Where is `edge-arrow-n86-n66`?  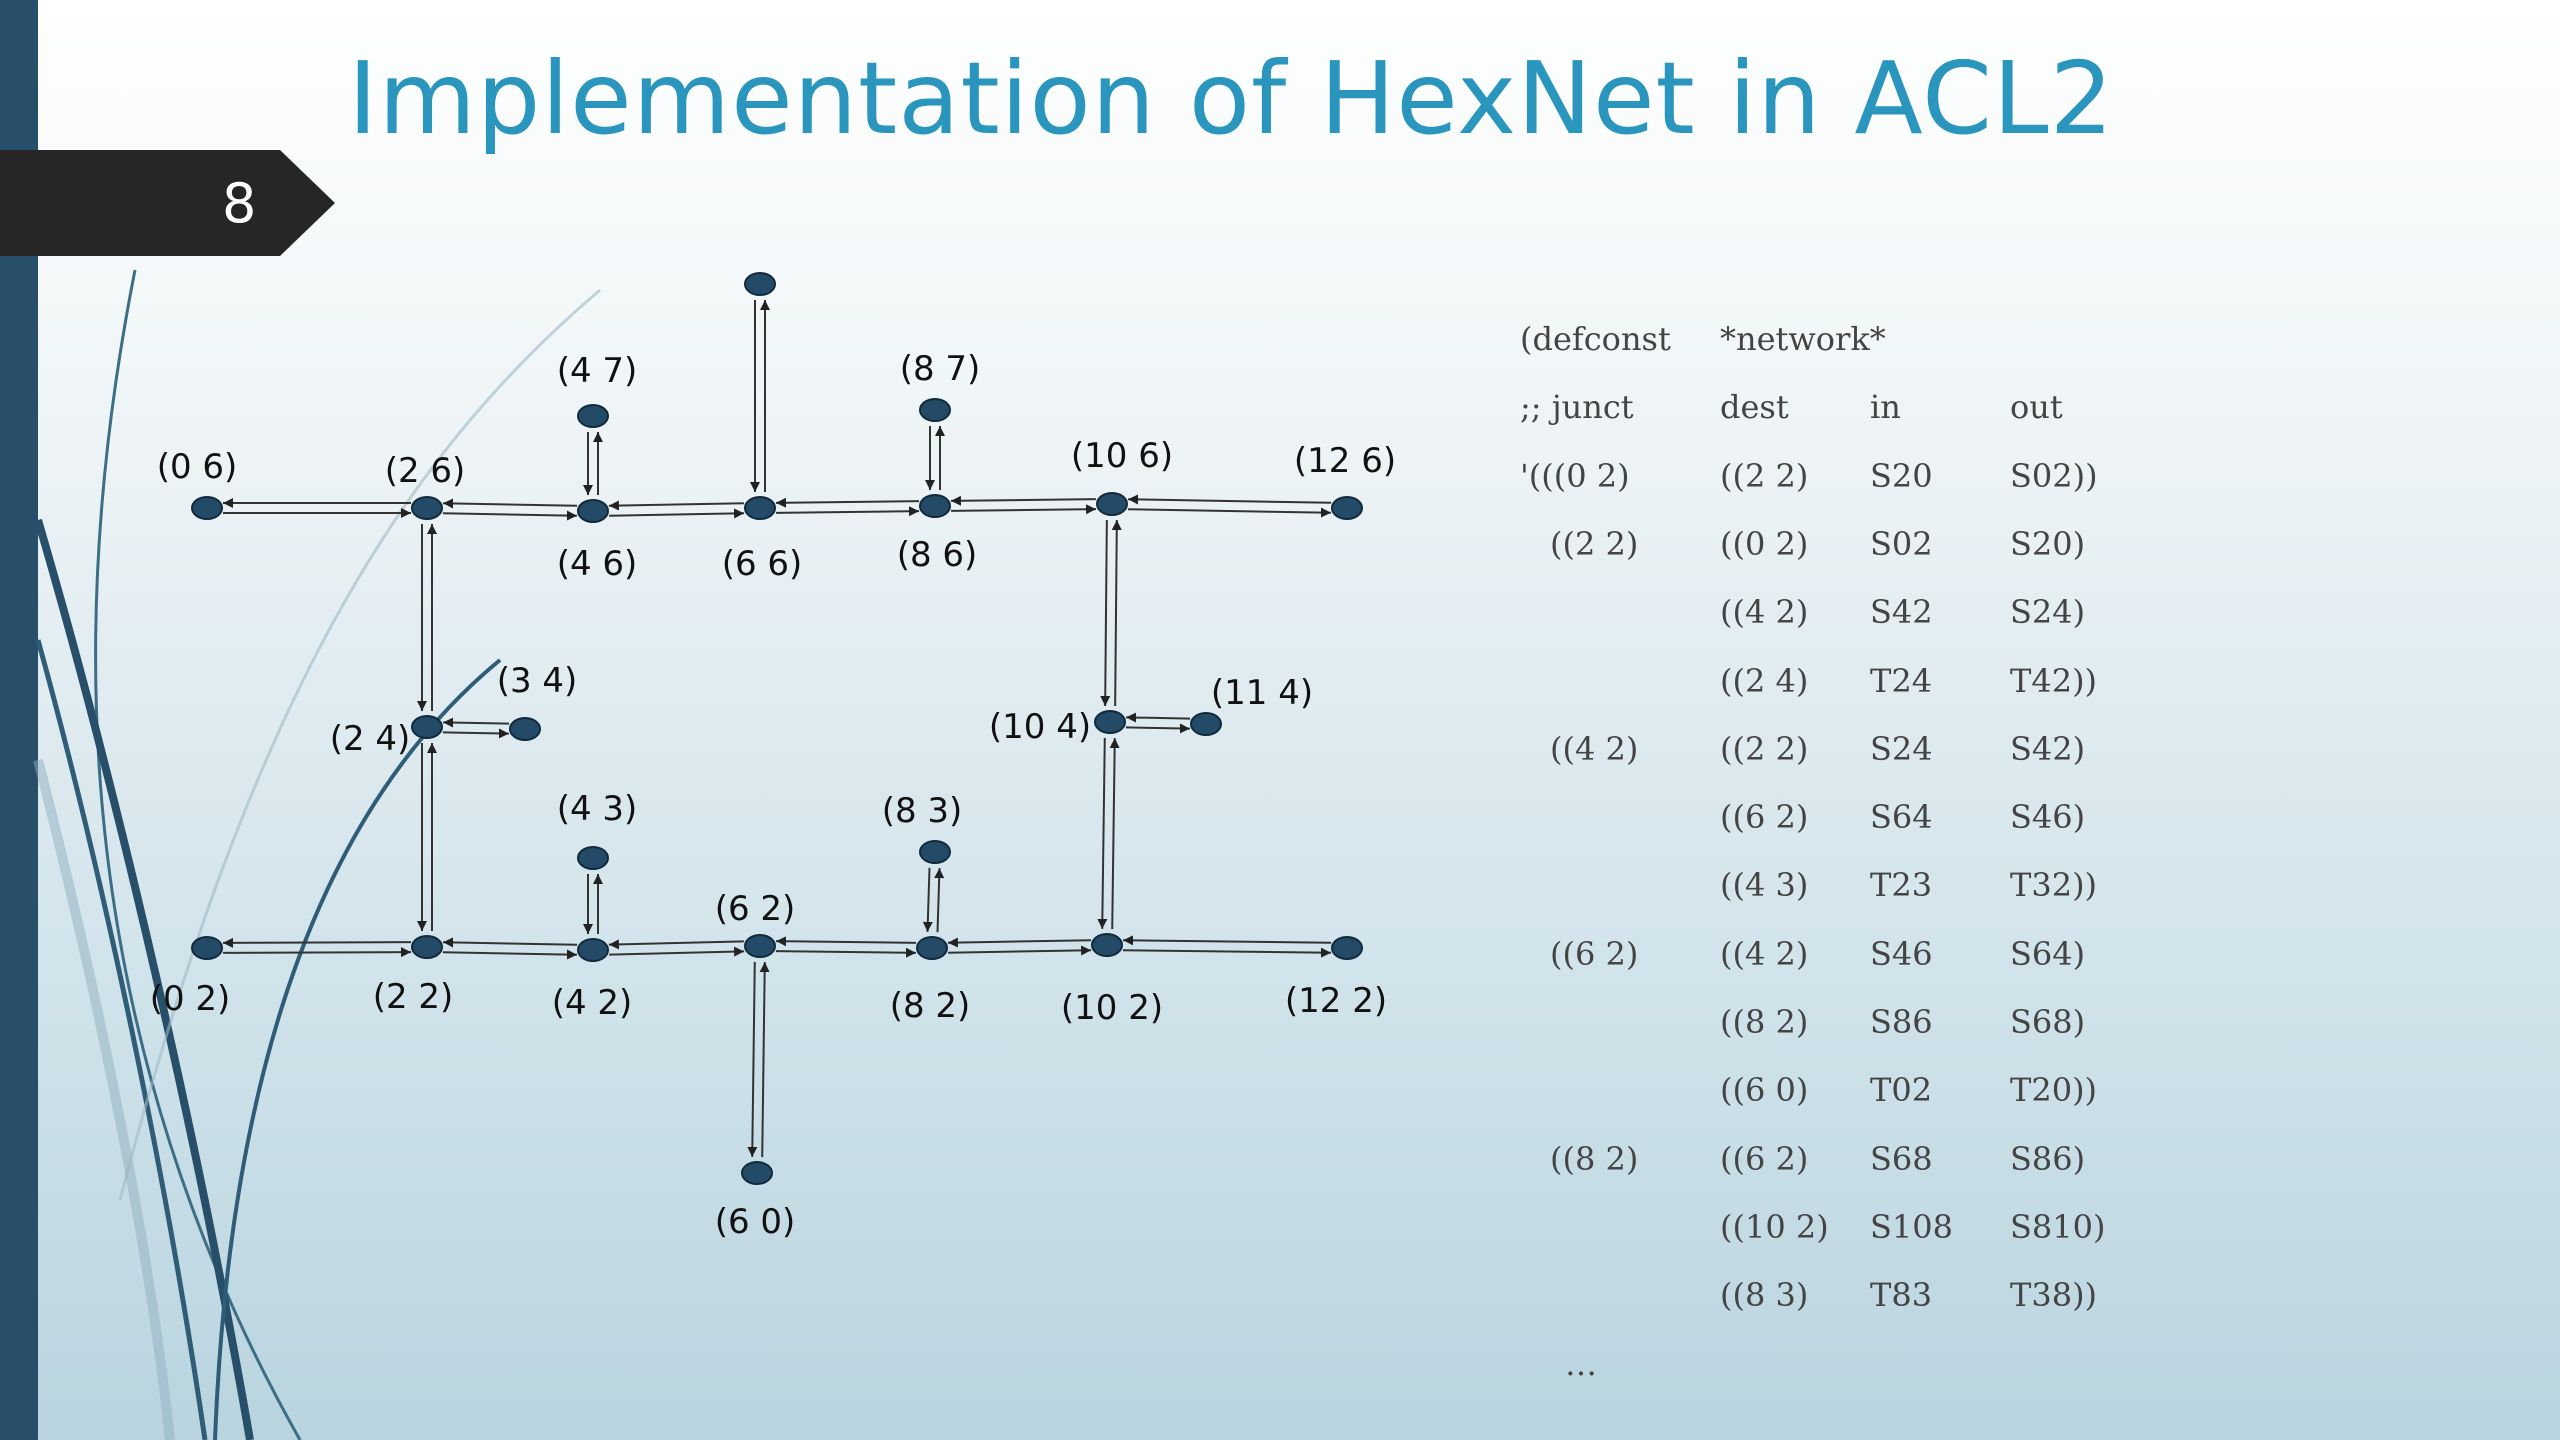
edge-arrow-n86-n66 is located at coordinates (847, 502).